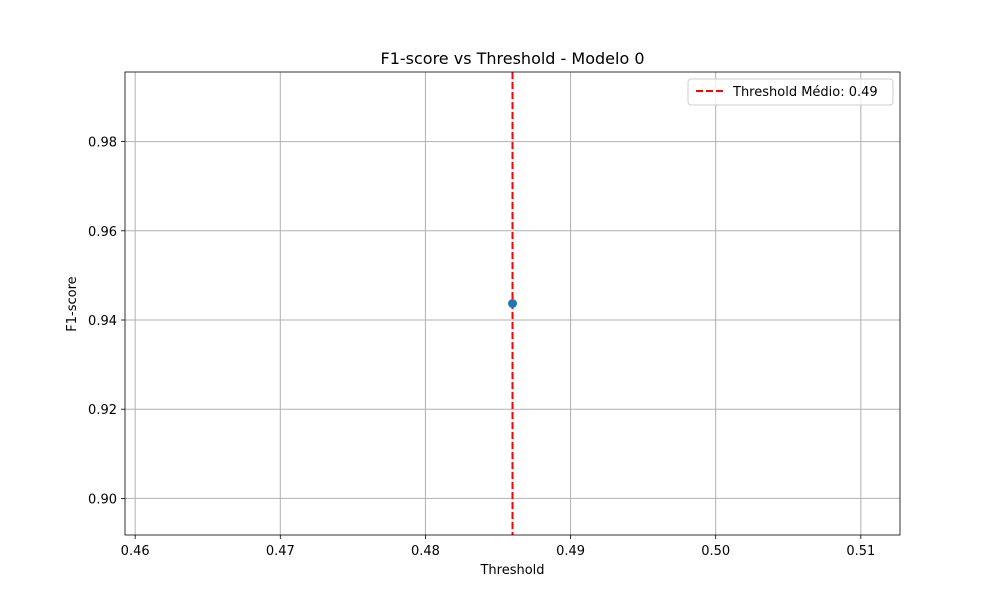  I want to click on y-axis-ticks: 0.90 0.92 0.94 0.96 0.98, so click(106, 321).